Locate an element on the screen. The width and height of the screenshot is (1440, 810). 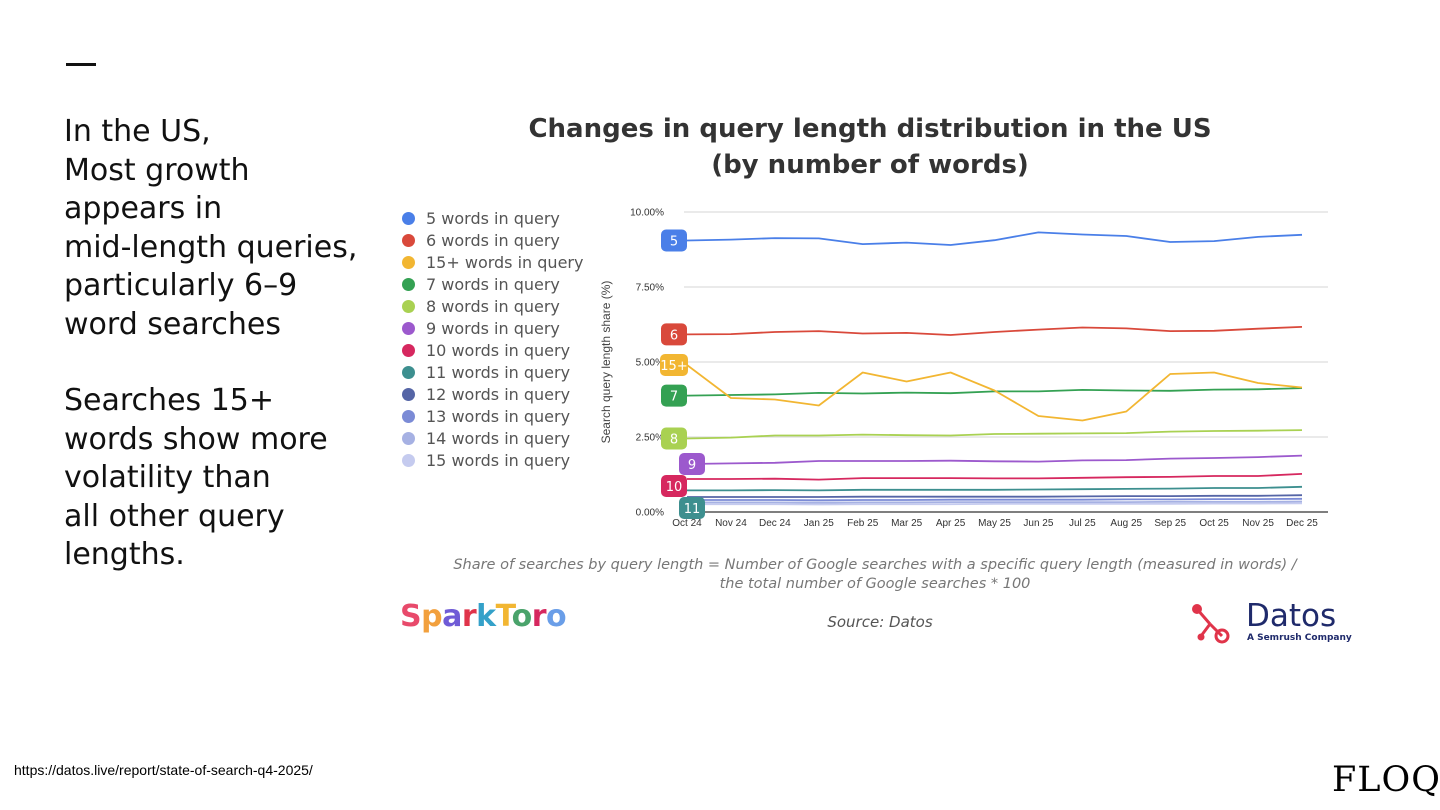
series-badge-label: 9 is located at coordinates (692, 465).